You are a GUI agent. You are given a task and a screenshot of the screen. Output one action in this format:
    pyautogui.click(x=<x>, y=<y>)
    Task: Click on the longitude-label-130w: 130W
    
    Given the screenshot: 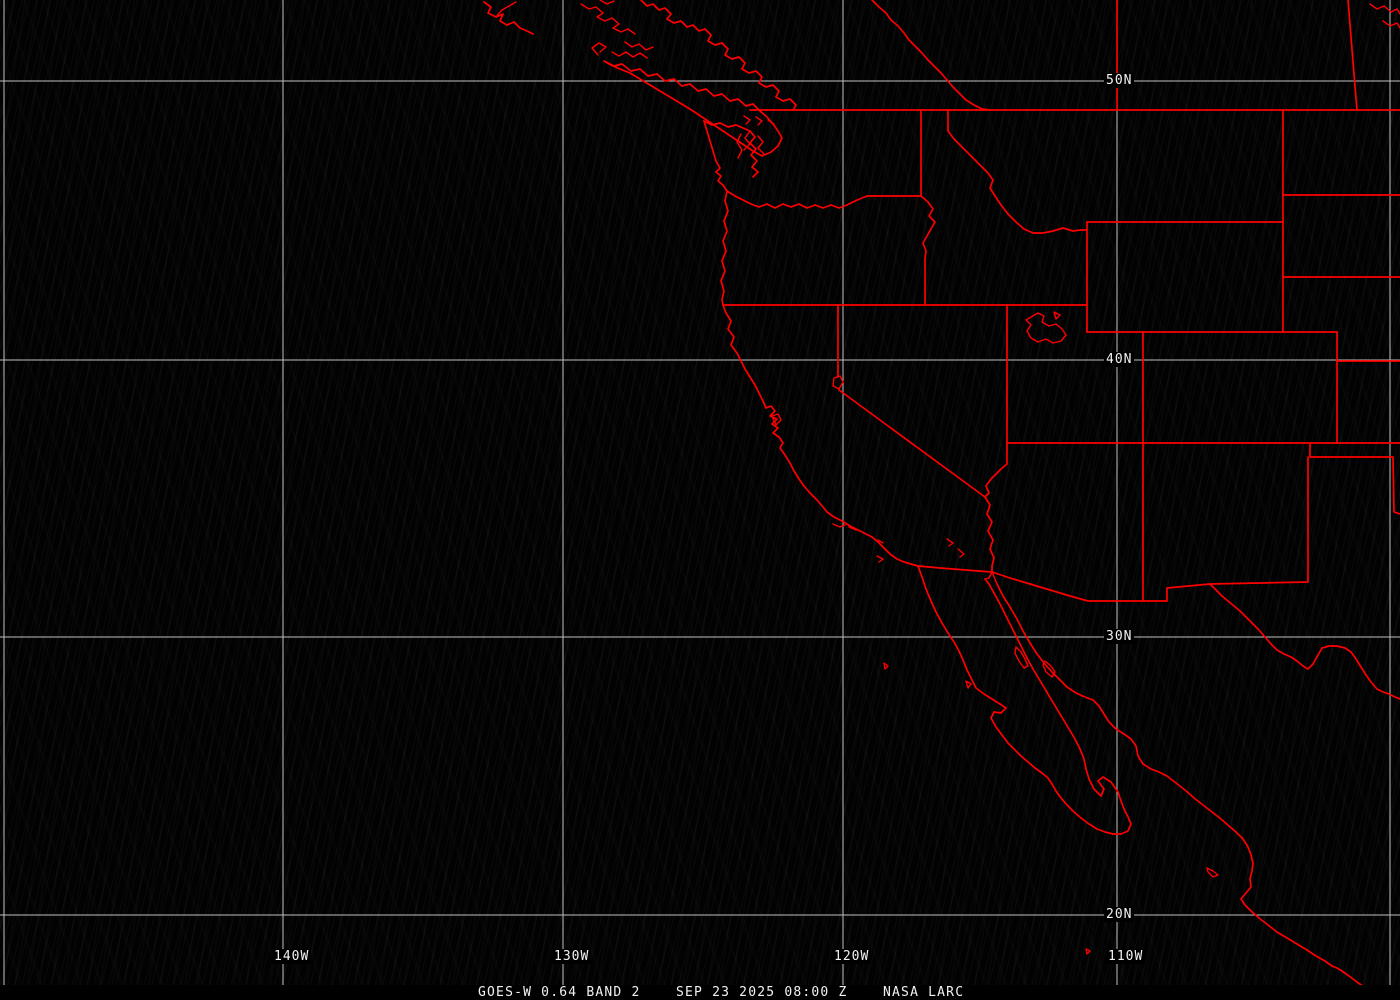 What is the action you would take?
    pyautogui.click(x=572, y=956)
    